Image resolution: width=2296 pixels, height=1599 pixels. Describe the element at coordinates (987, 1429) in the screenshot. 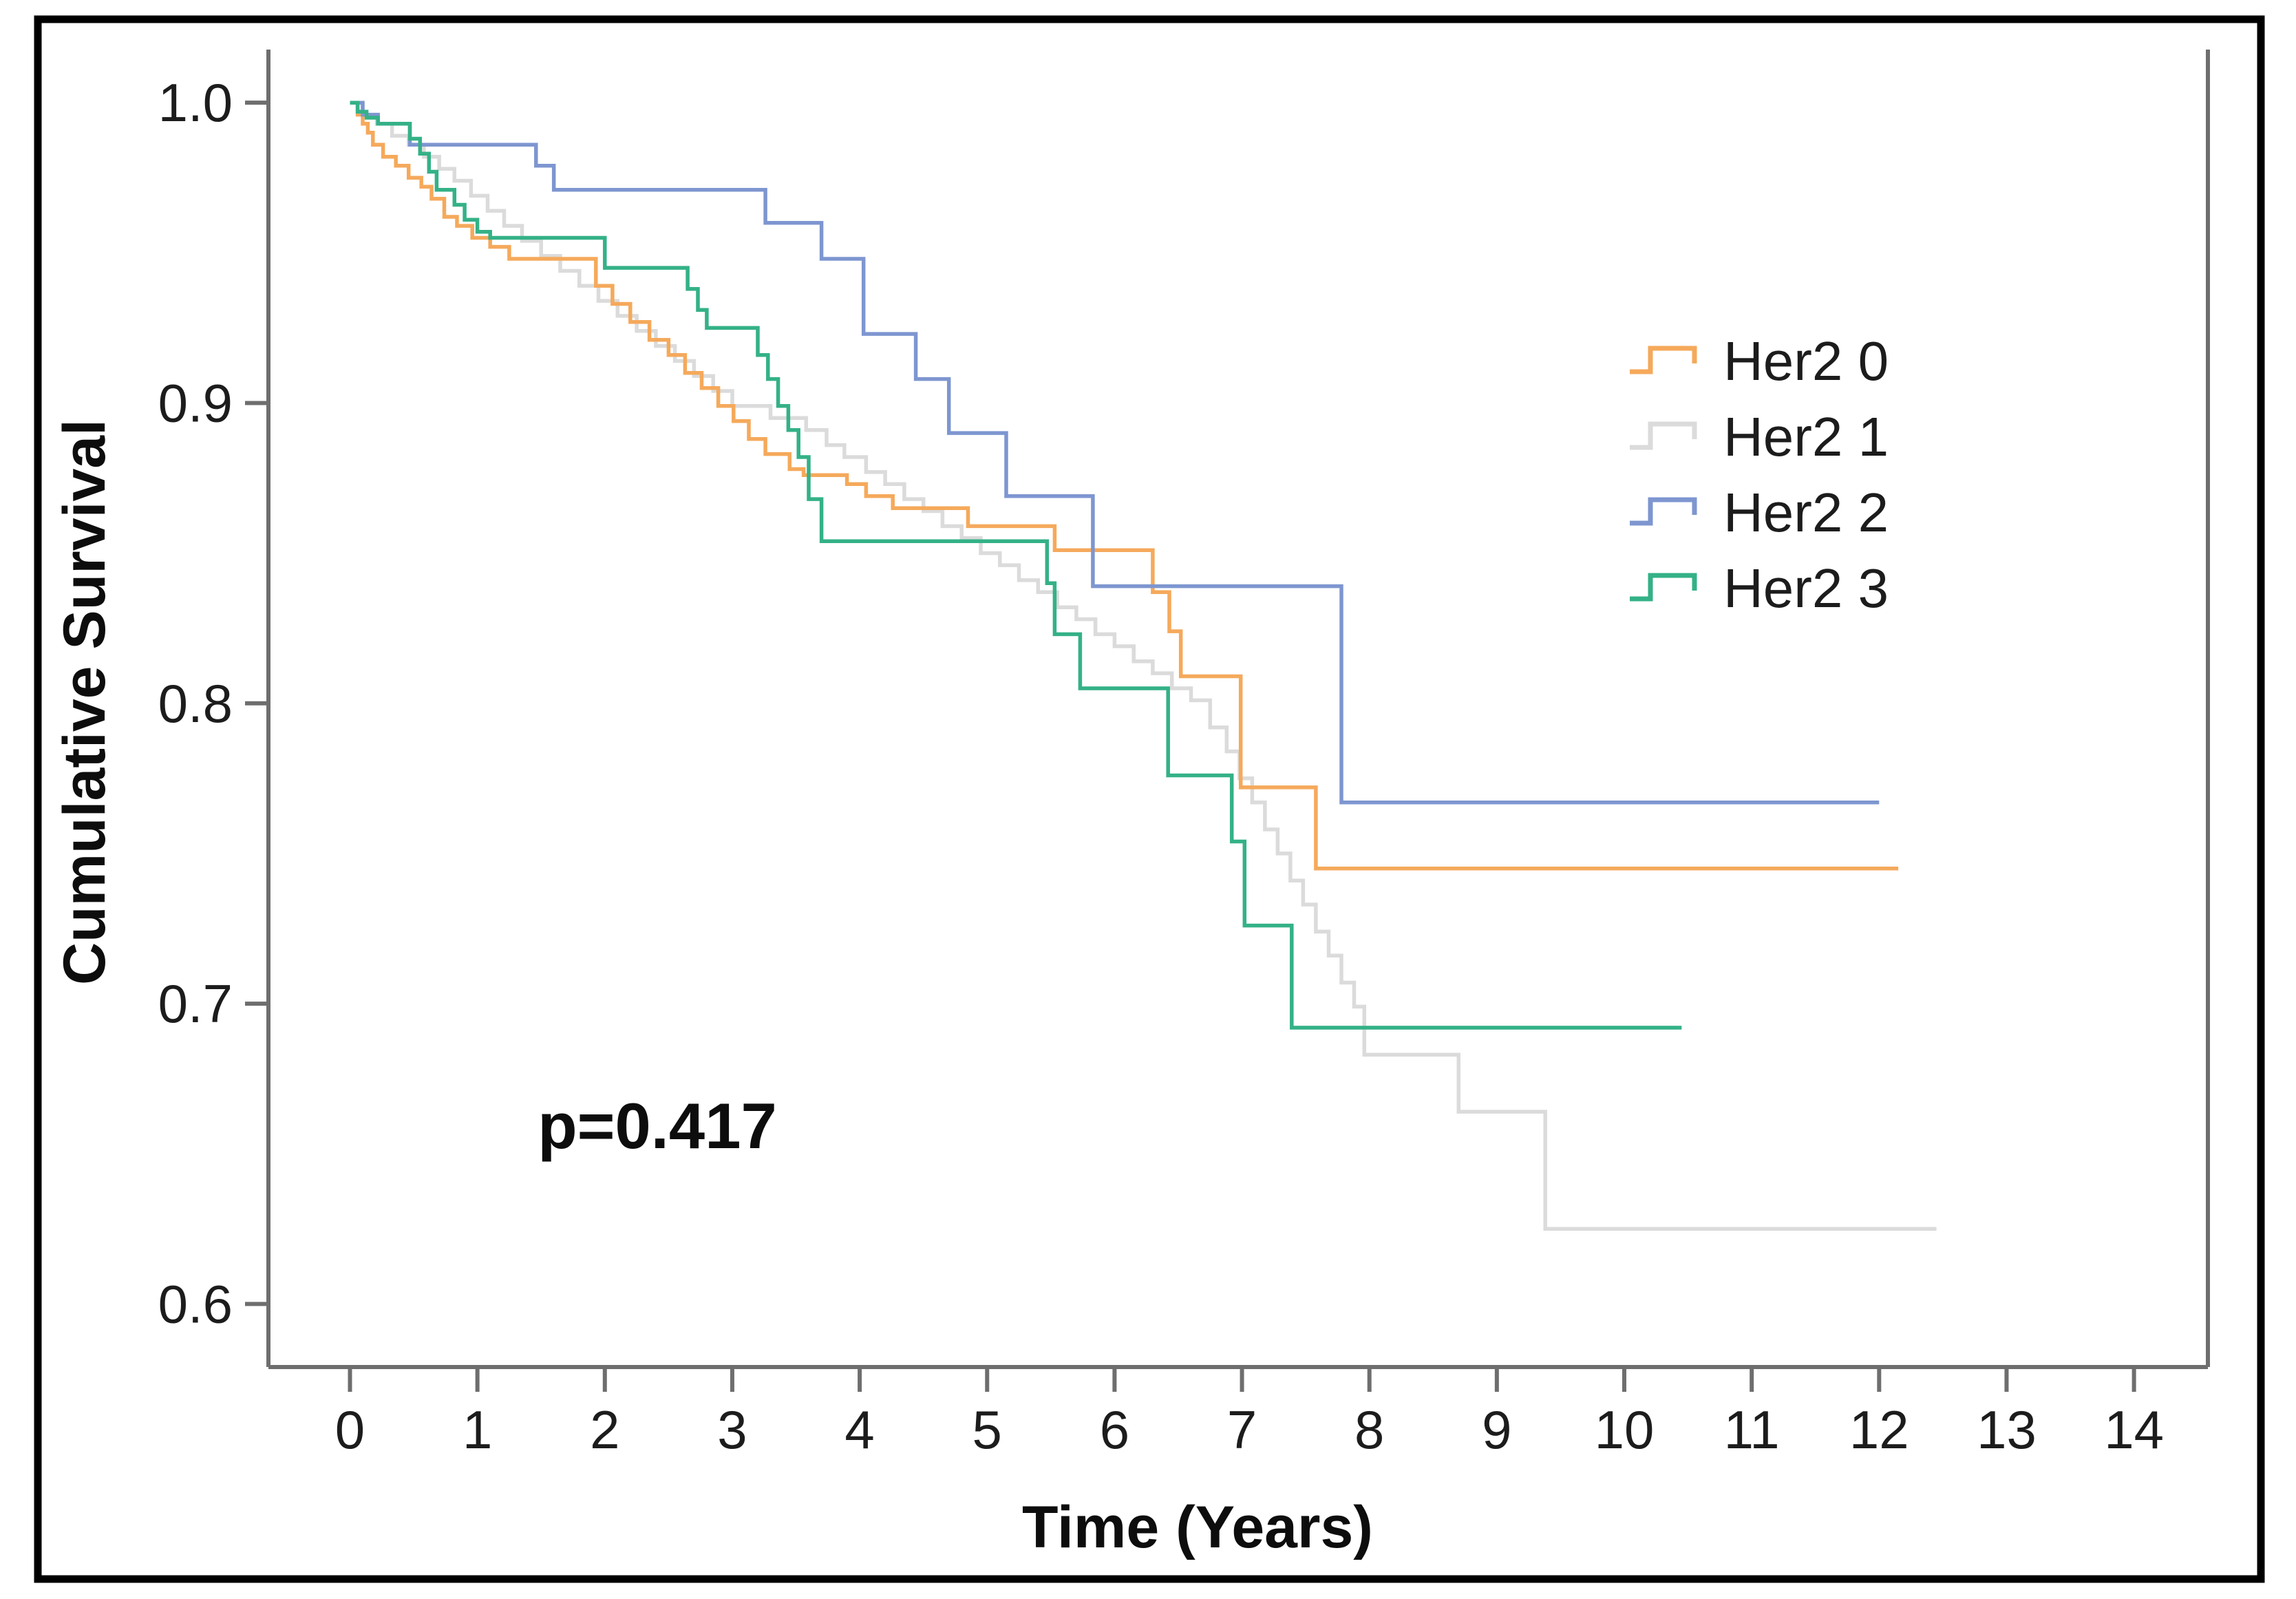

I see `x-tick-label: 5` at that location.